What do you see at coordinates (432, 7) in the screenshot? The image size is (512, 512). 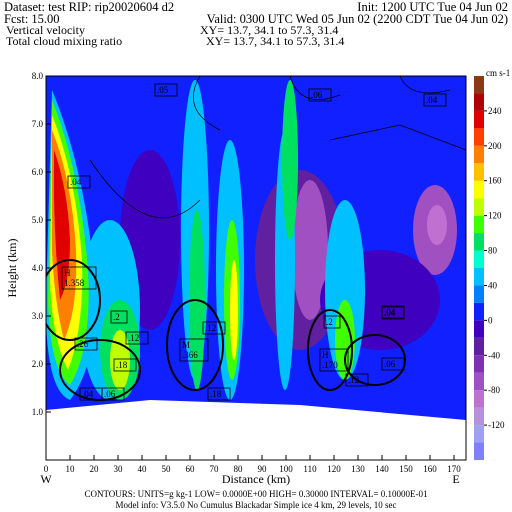 I see `header-init: Init: 1200 UTC Tue 04 Jun 02` at bounding box center [432, 7].